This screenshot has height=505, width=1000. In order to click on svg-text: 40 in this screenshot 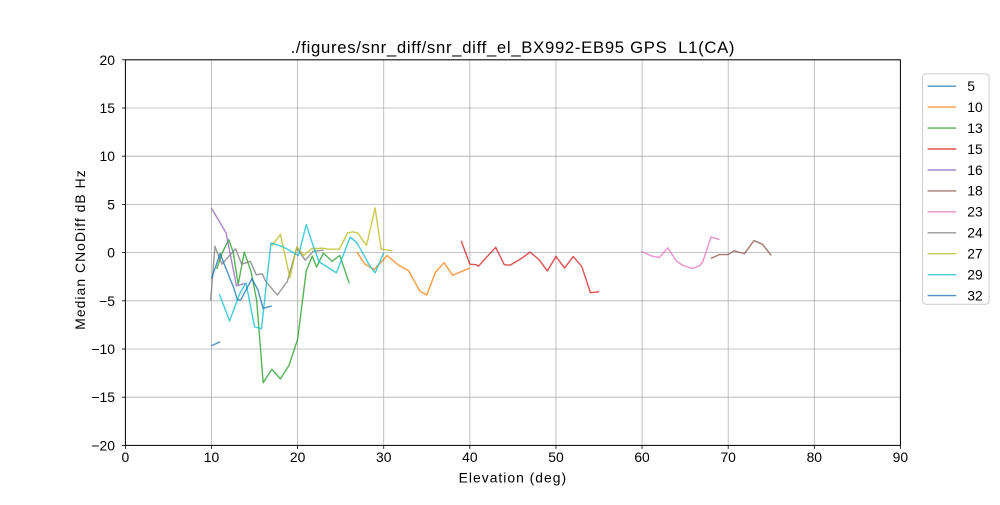, I will do `click(470, 457)`.